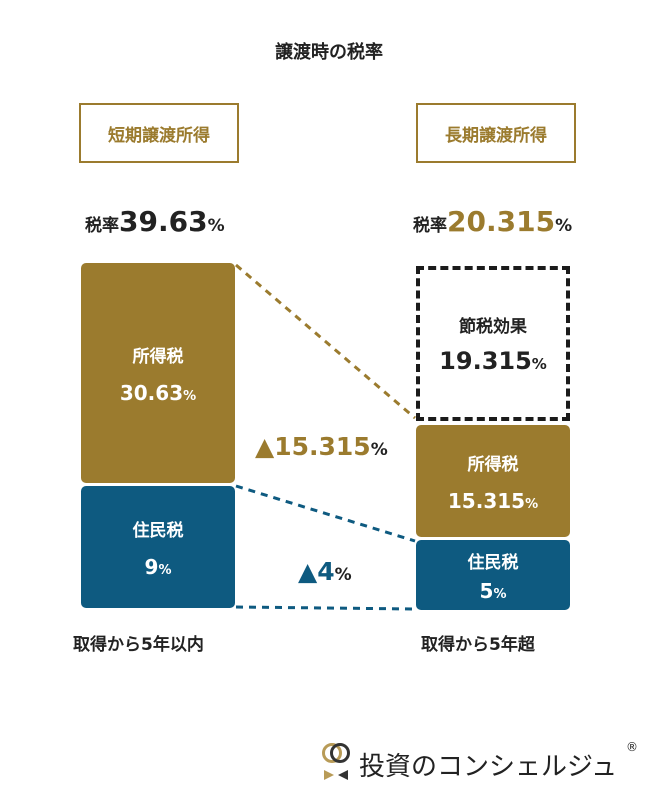 Image resolution: width=658 pixels, height=803 pixels. Describe the element at coordinates (159, 133) in the screenshot. I see `short-term-tag: 短期譲渡所得` at that location.